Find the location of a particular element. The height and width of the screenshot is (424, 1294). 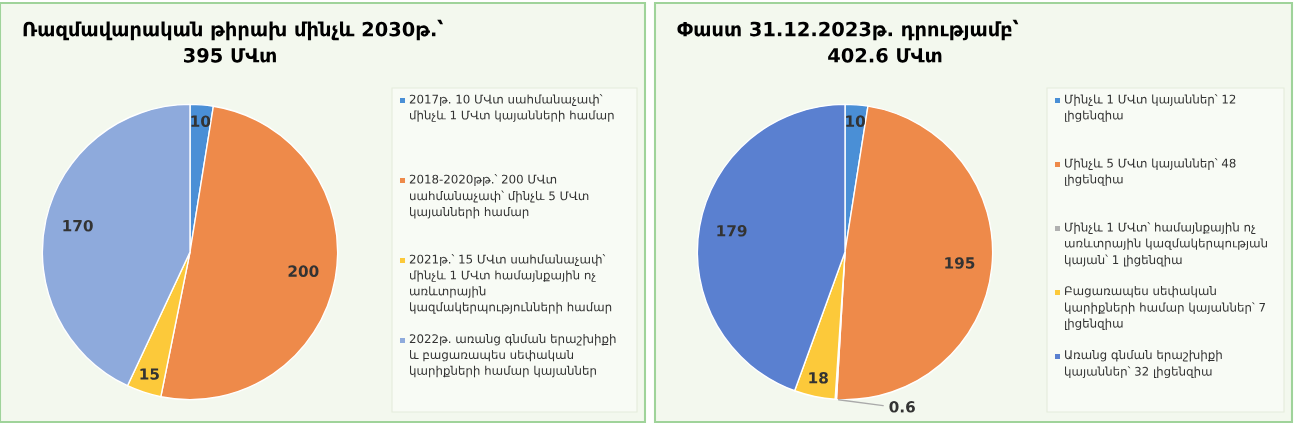

chart-subtitle: 402.6 ՄՎտ is located at coordinates (885, 55).